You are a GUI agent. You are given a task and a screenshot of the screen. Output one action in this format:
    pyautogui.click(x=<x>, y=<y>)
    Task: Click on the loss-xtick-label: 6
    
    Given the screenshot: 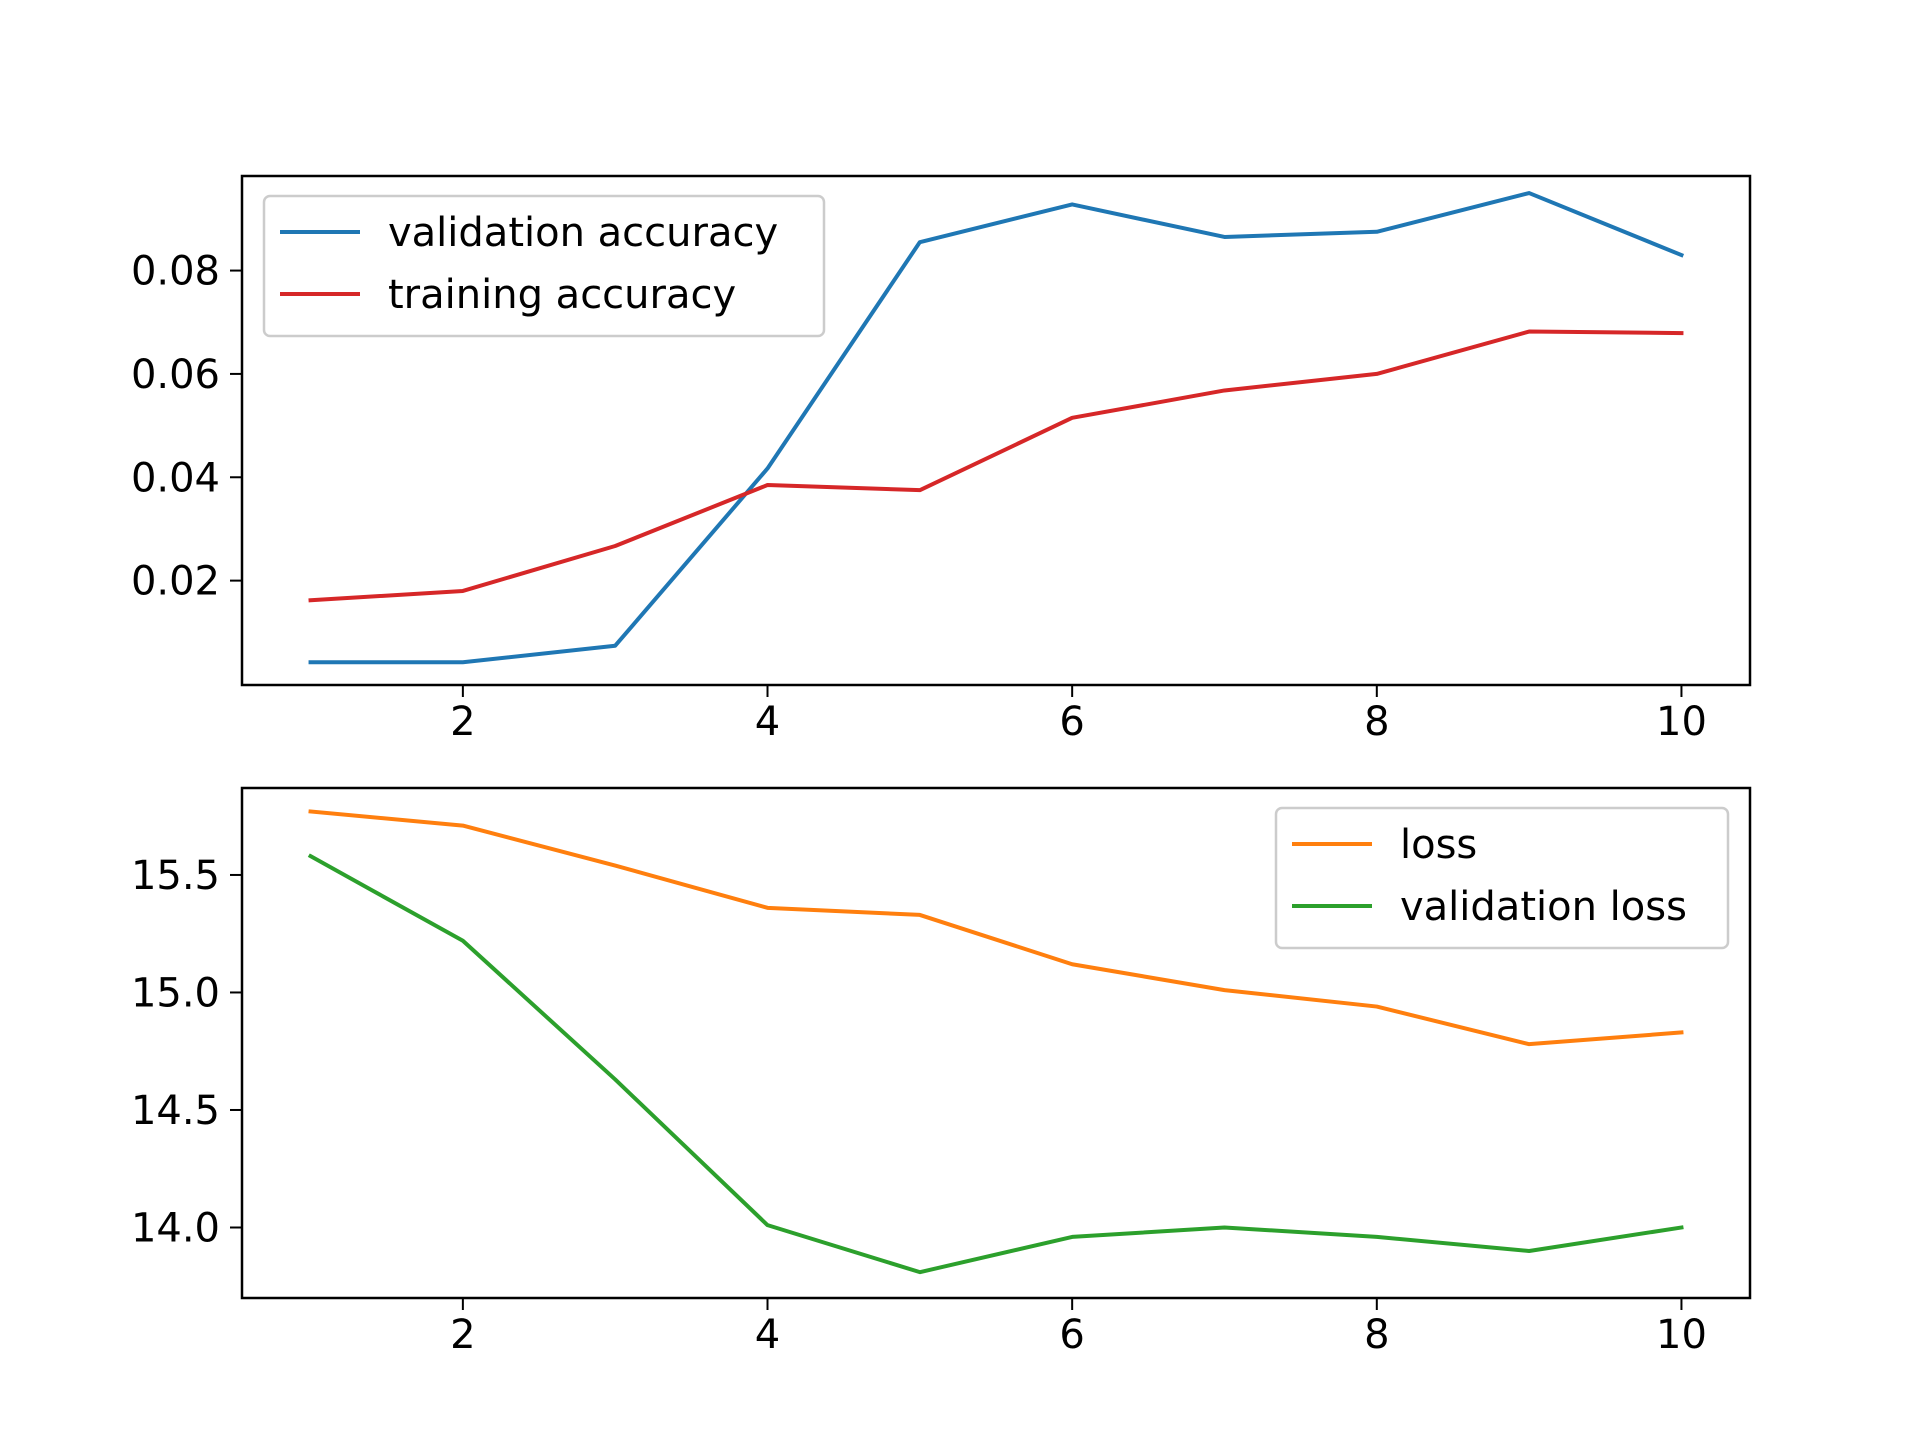 What is the action you would take?
    pyautogui.click(x=1071, y=1335)
    